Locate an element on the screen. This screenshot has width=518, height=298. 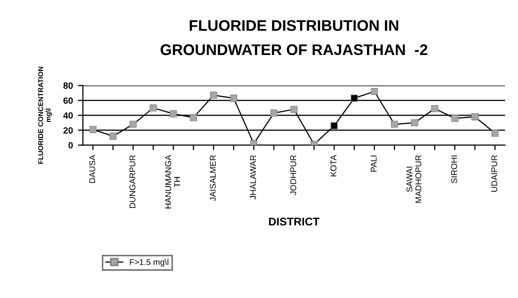
x-tick-label: HANUMANGA TH is located at coordinates (172, 181).